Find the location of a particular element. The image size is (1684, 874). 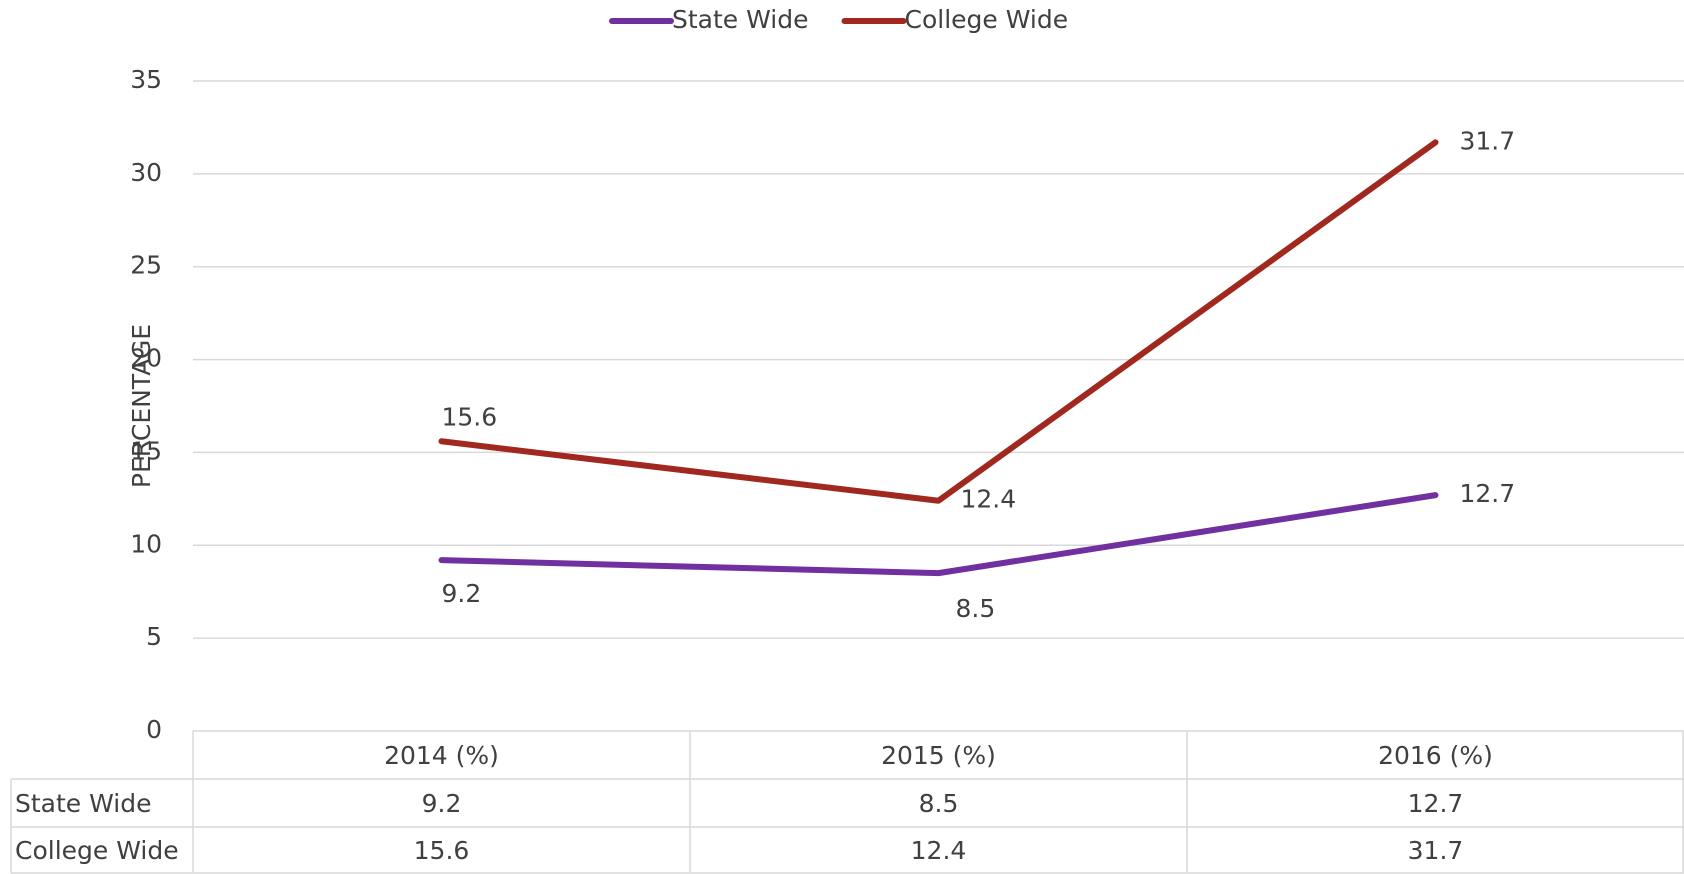

y-tick-label: 10 is located at coordinates (146, 543).